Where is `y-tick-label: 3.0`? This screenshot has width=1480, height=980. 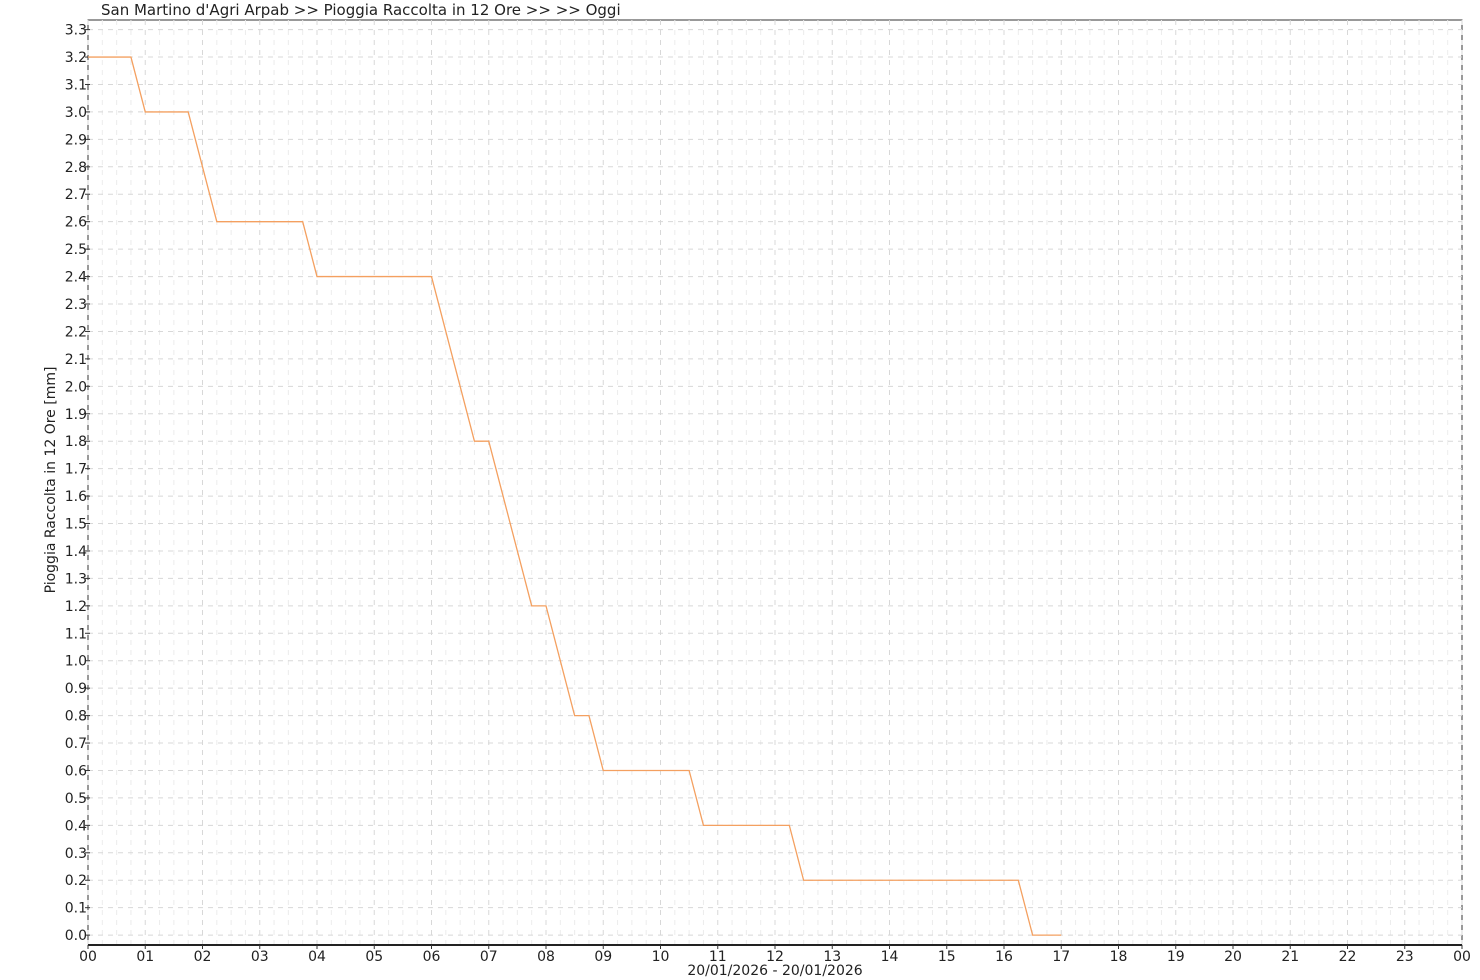
y-tick-label: 3.0 is located at coordinates (76, 113).